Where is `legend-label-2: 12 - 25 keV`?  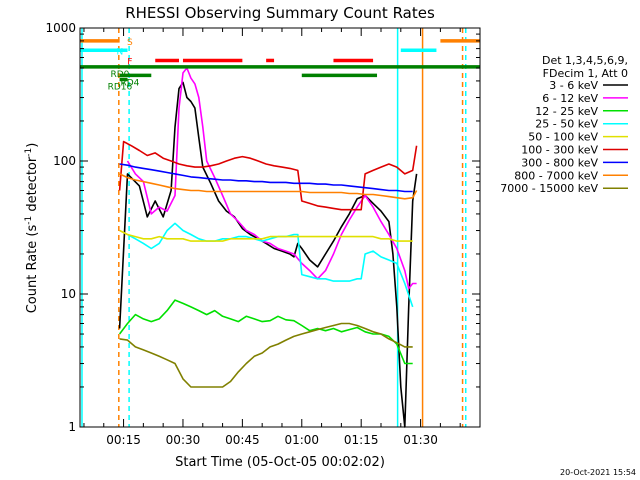 legend-label-2: 12 - 25 keV is located at coordinates (566, 111).